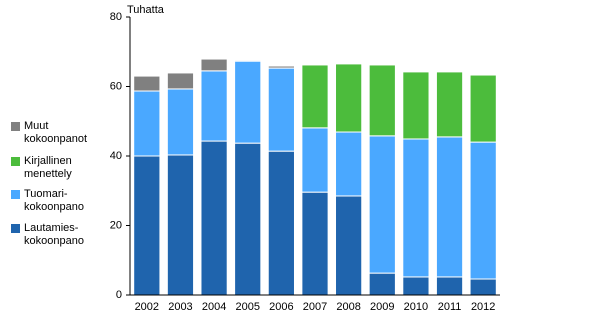  What do you see at coordinates (281, 307) in the screenshot?
I see `x-tick-label: 2006` at bounding box center [281, 307].